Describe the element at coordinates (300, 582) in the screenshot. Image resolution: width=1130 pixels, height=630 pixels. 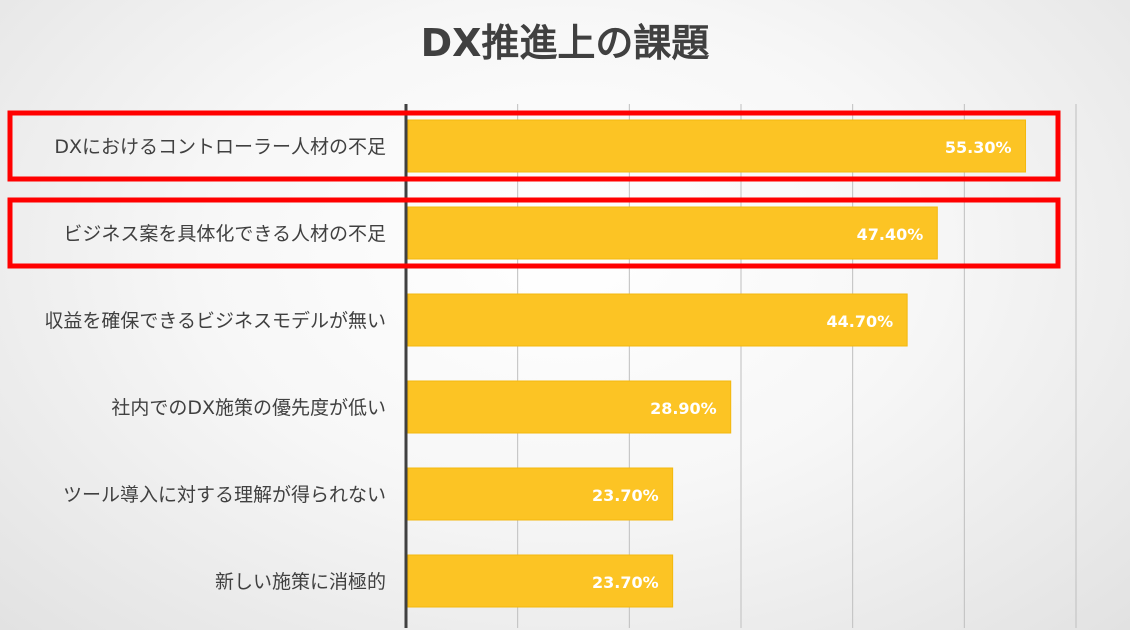
I see `category-label: 新しい施策に消極的` at that location.